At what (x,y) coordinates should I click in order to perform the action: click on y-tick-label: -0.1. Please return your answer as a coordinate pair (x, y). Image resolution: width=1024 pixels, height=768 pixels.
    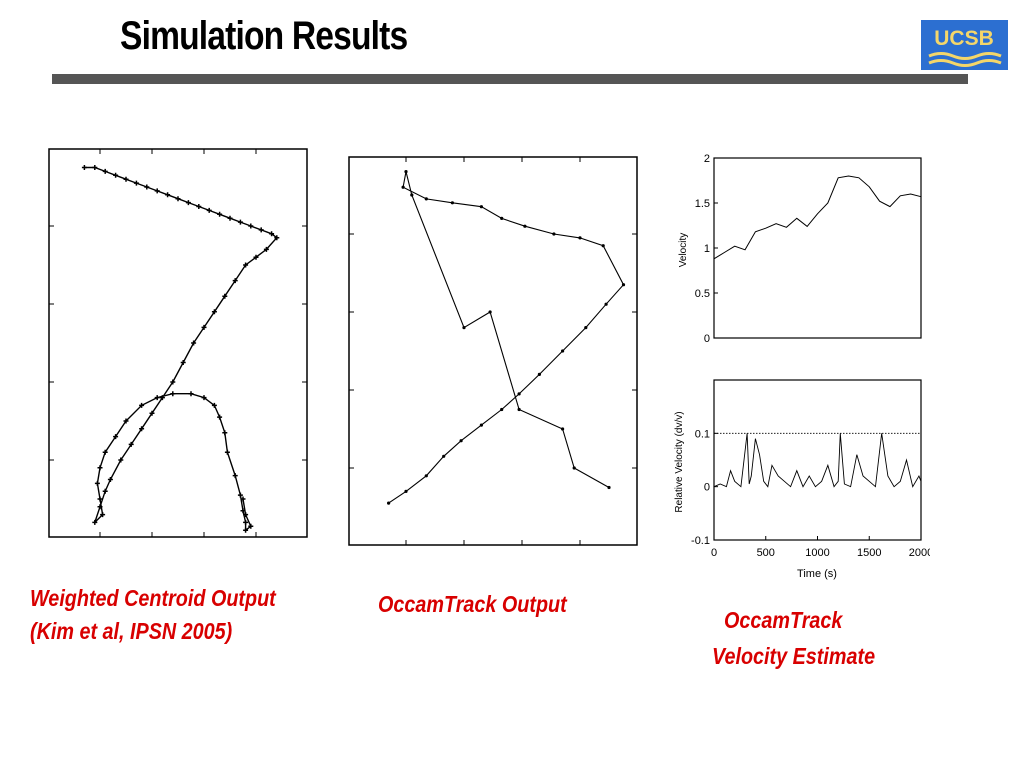
    Looking at the image, I should click on (700, 541).